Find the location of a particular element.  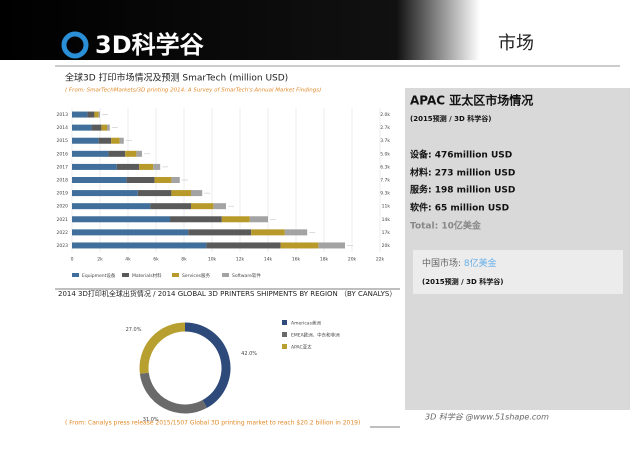

y-tick-label: 2021 is located at coordinates (63, 220).